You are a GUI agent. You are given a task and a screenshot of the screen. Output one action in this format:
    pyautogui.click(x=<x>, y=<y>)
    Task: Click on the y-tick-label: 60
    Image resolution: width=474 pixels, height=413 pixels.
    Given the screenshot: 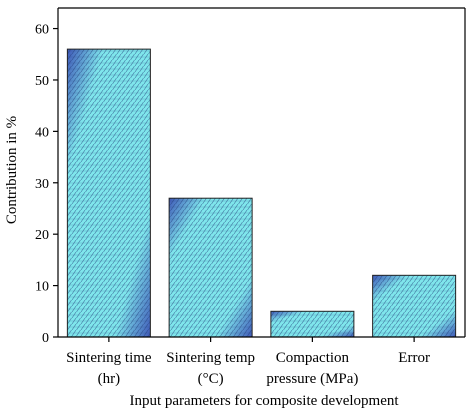 What is the action you would take?
    pyautogui.click(x=42, y=30)
    